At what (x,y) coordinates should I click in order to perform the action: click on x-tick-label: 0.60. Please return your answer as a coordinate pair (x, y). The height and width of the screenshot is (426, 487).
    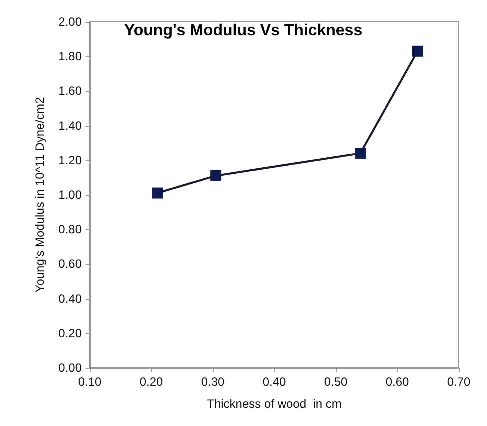
    Looking at the image, I should click on (398, 382).